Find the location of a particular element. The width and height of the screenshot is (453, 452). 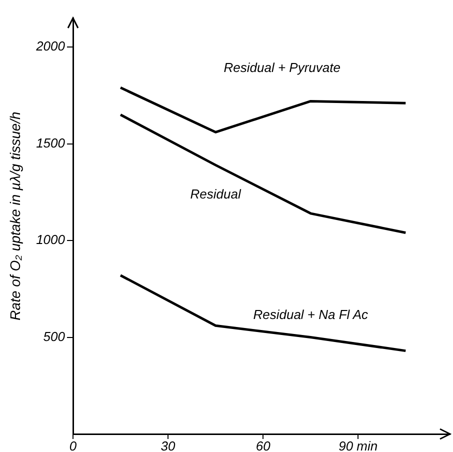

x-tick-label: 0 is located at coordinates (73, 445).